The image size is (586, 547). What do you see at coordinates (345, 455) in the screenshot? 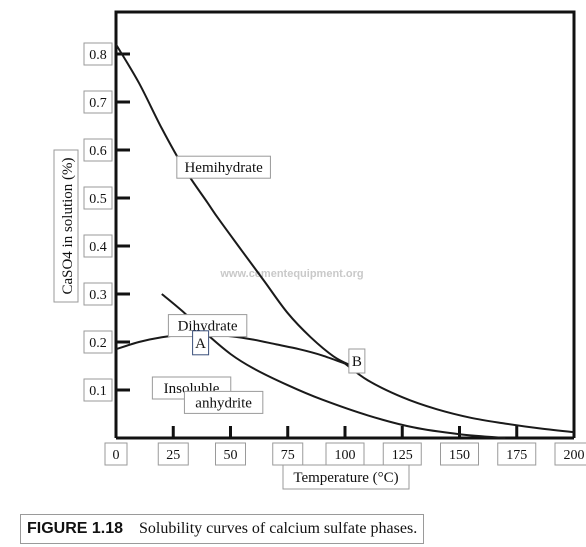
I see `x-tick-label: 100` at bounding box center [345, 455].